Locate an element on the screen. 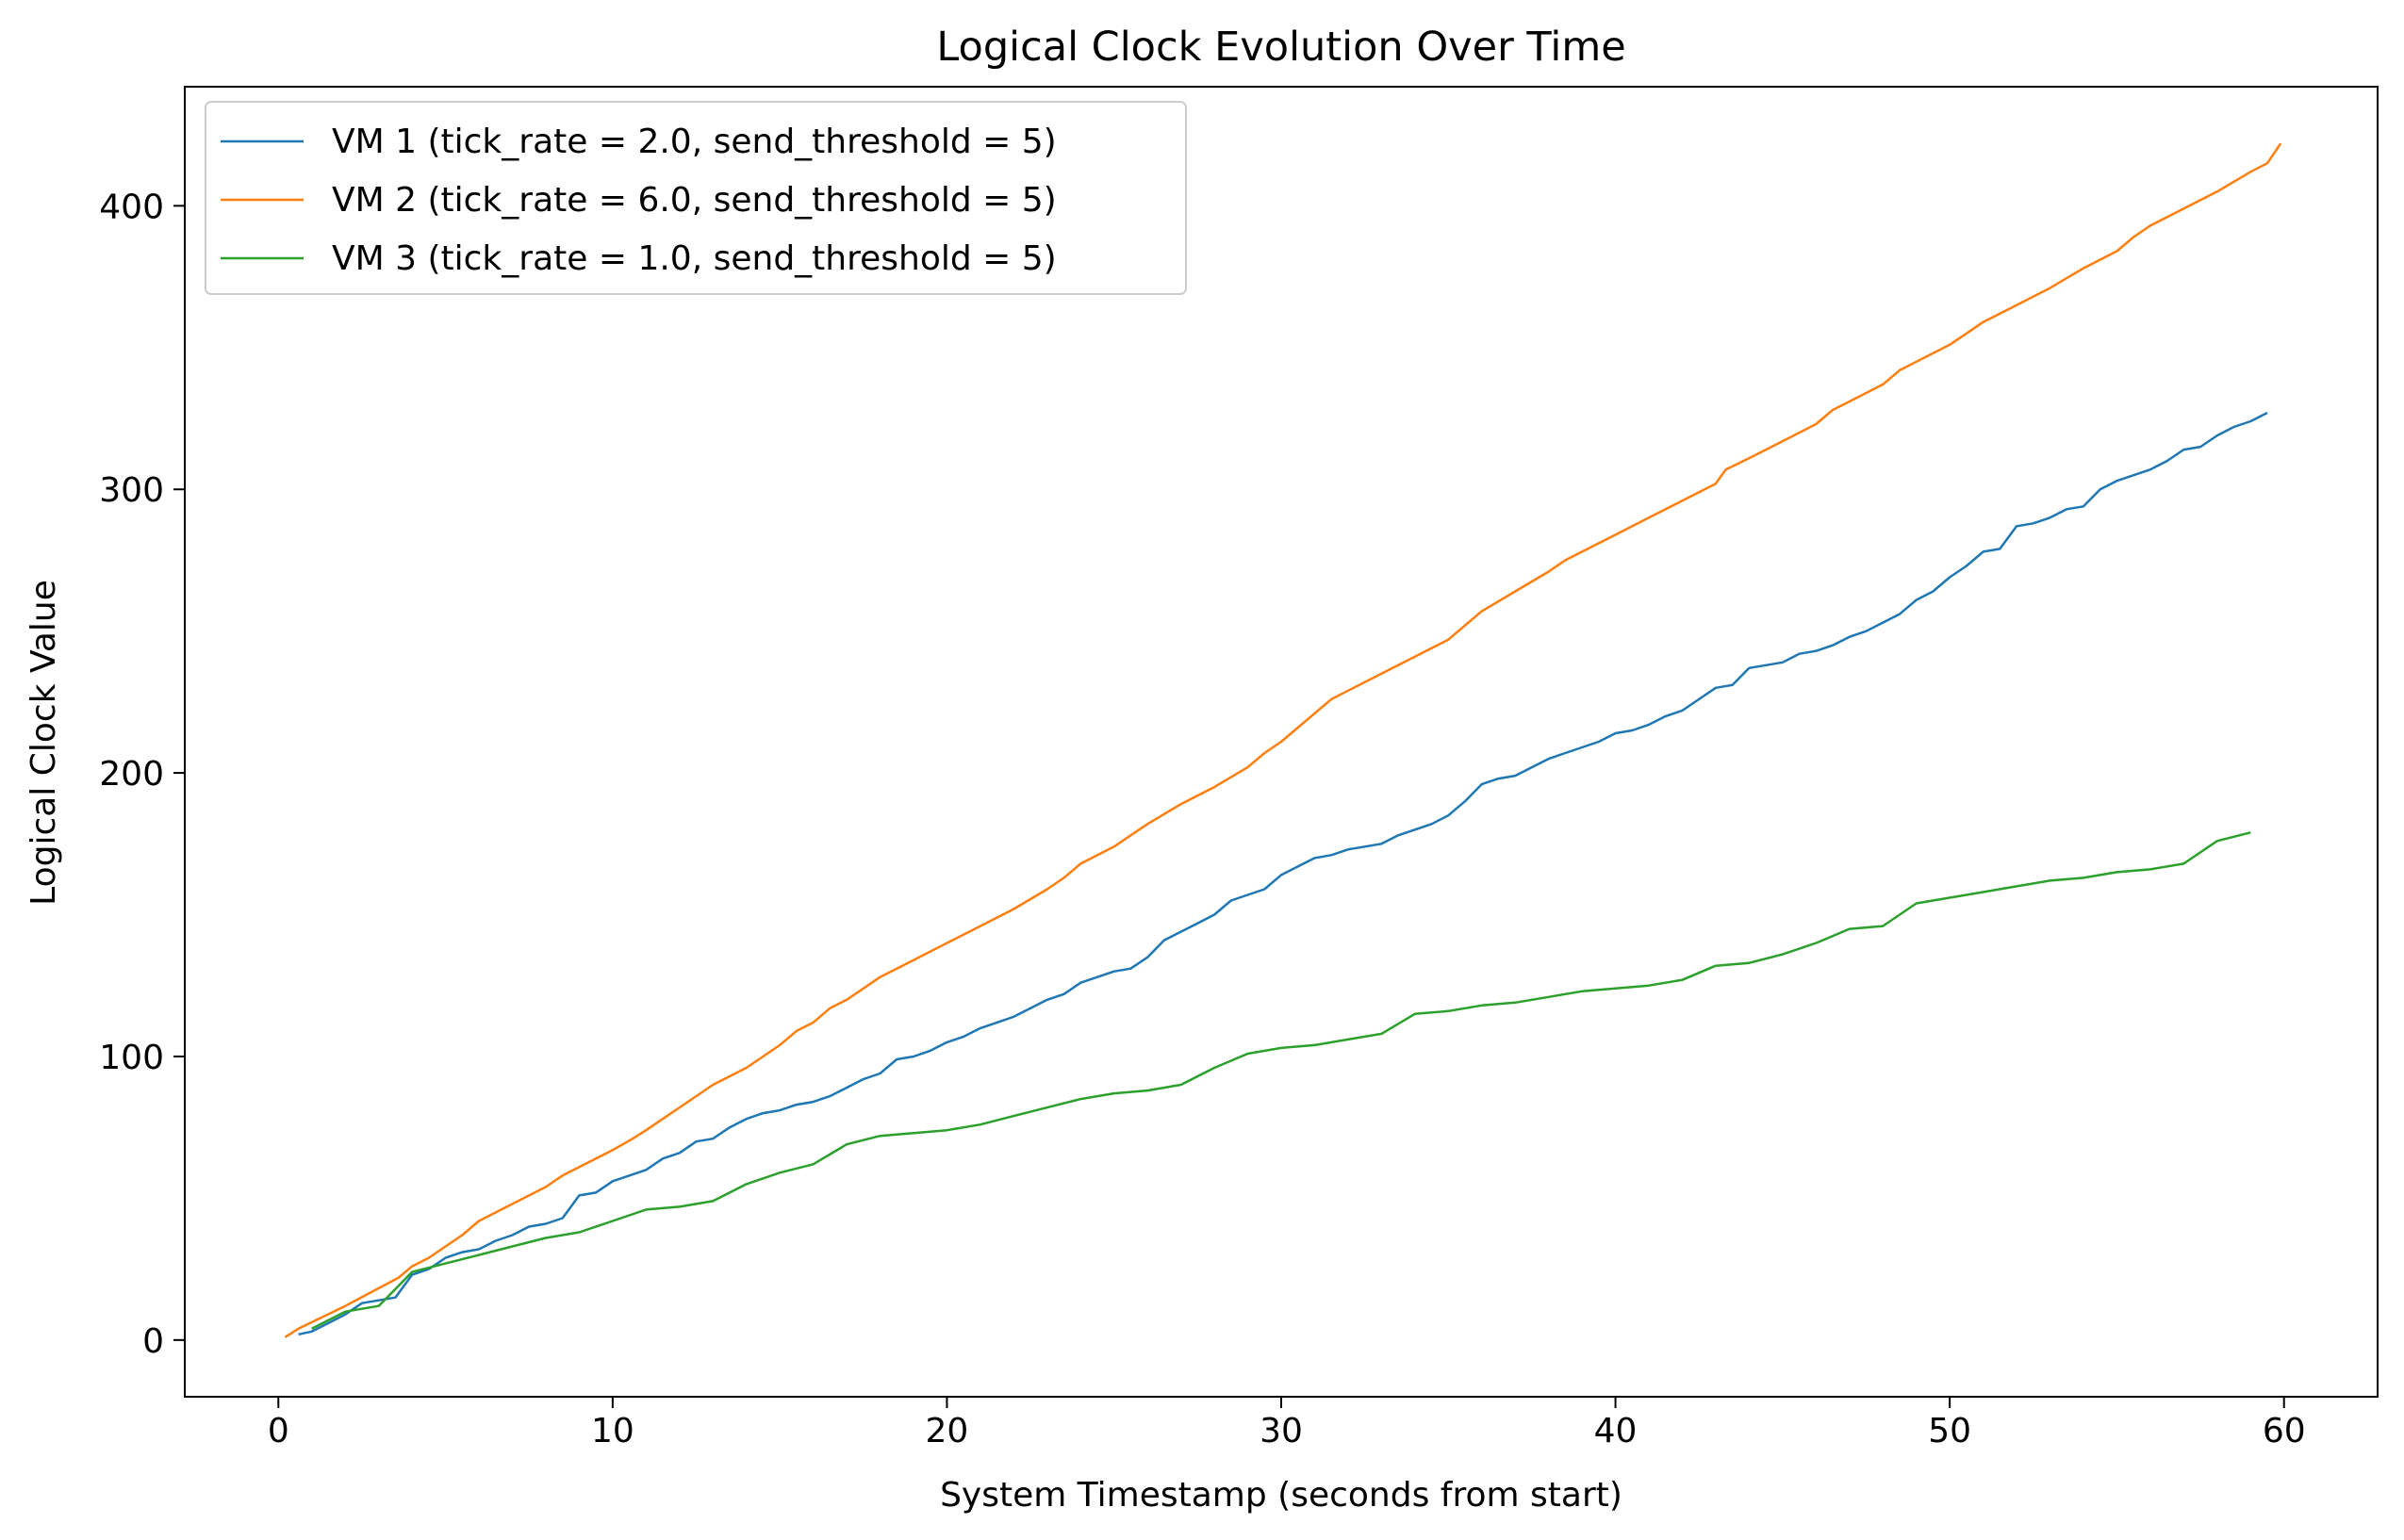 This screenshot has width=2404, height=1540. x-tick-label: 30 is located at coordinates (1281, 1431).